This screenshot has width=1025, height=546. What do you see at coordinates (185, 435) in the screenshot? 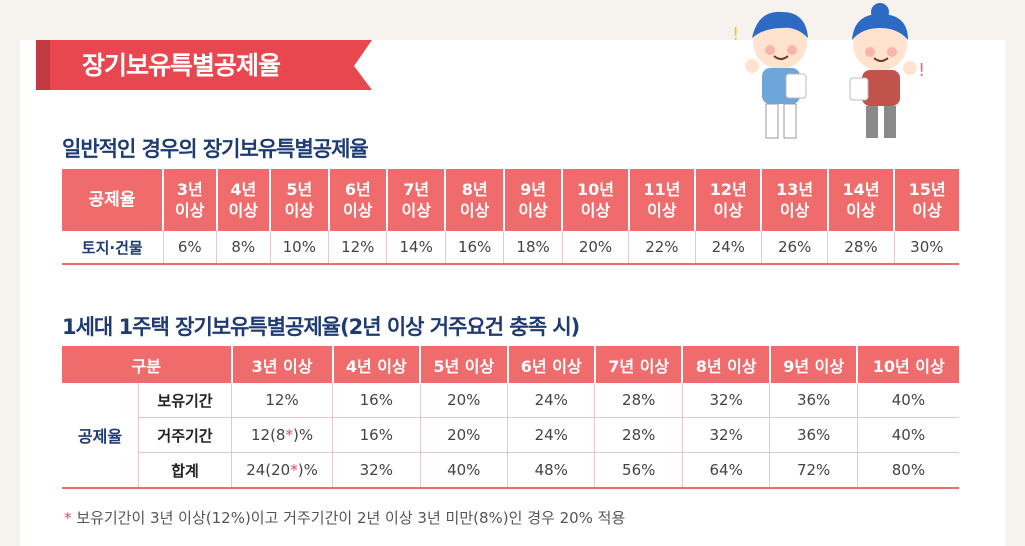
I see `row-label-residence: 거주기간` at bounding box center [185, 435].